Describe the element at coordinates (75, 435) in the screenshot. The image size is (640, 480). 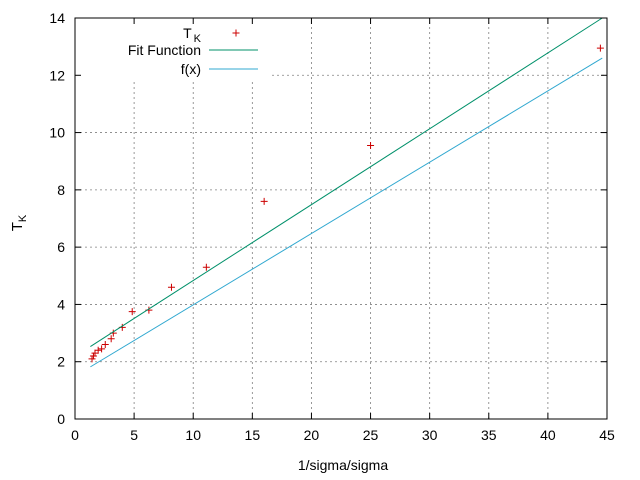
I see `x-tick-label: 0` at that location.